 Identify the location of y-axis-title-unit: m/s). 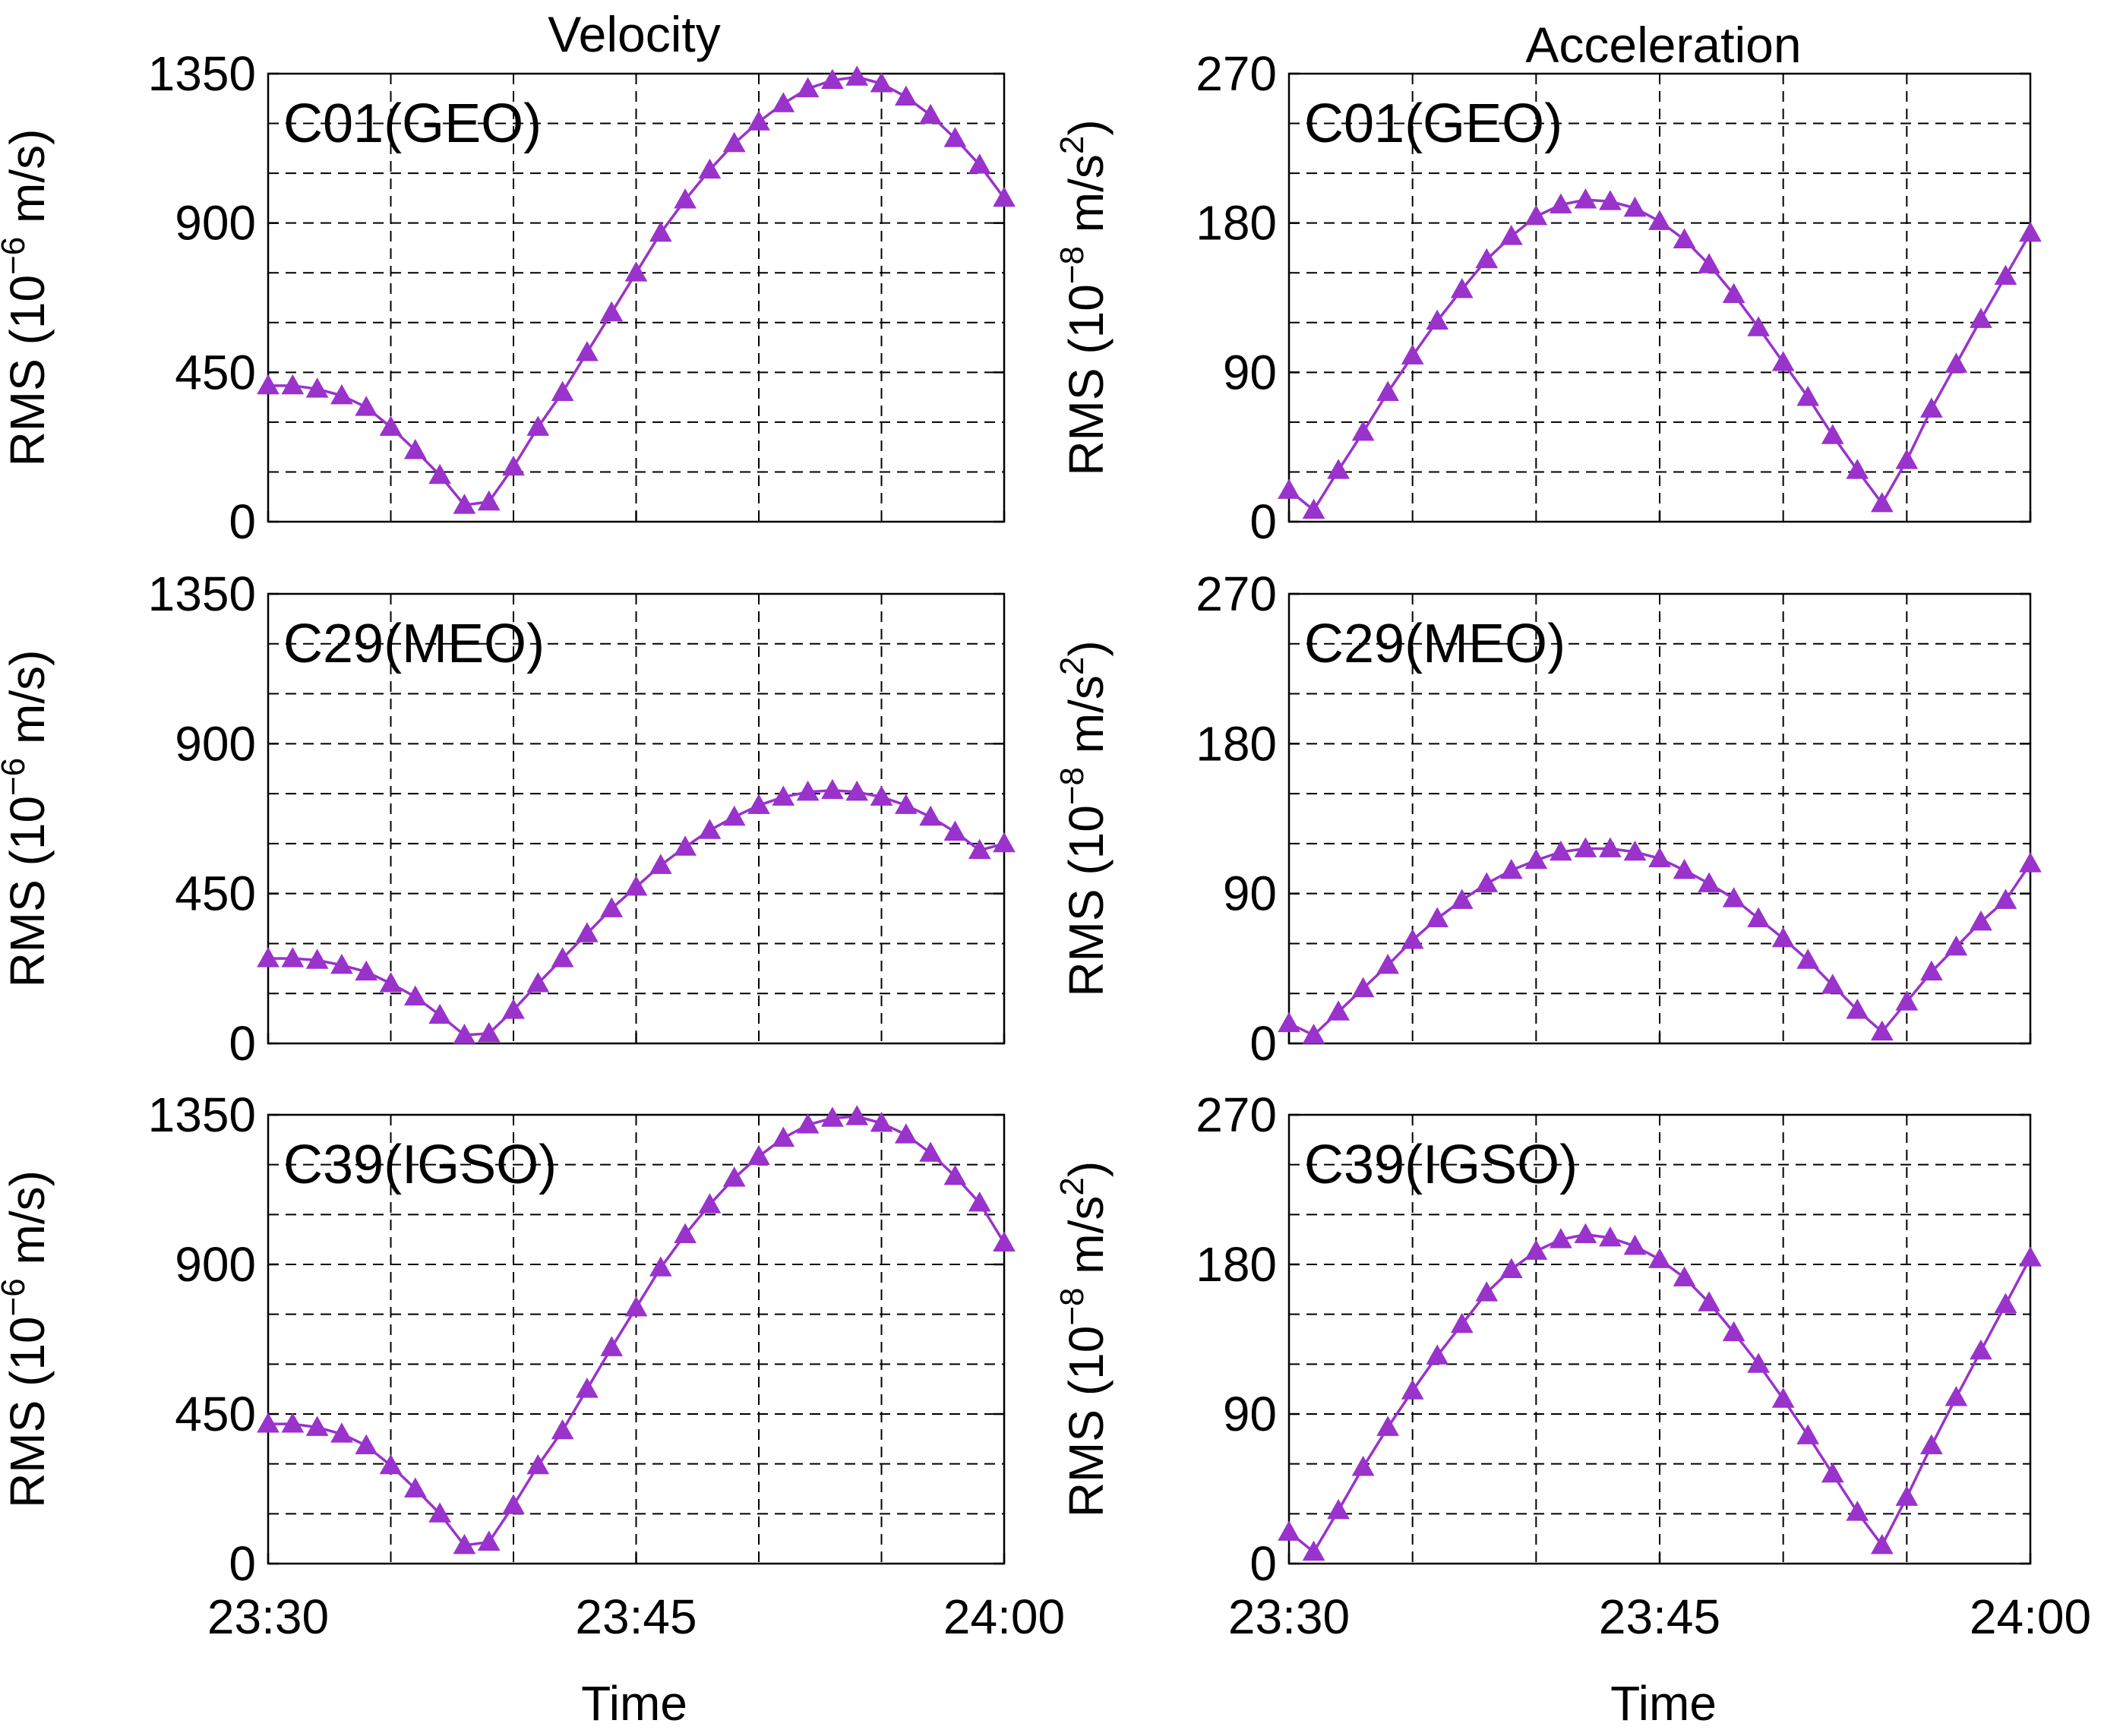
(28, 183).